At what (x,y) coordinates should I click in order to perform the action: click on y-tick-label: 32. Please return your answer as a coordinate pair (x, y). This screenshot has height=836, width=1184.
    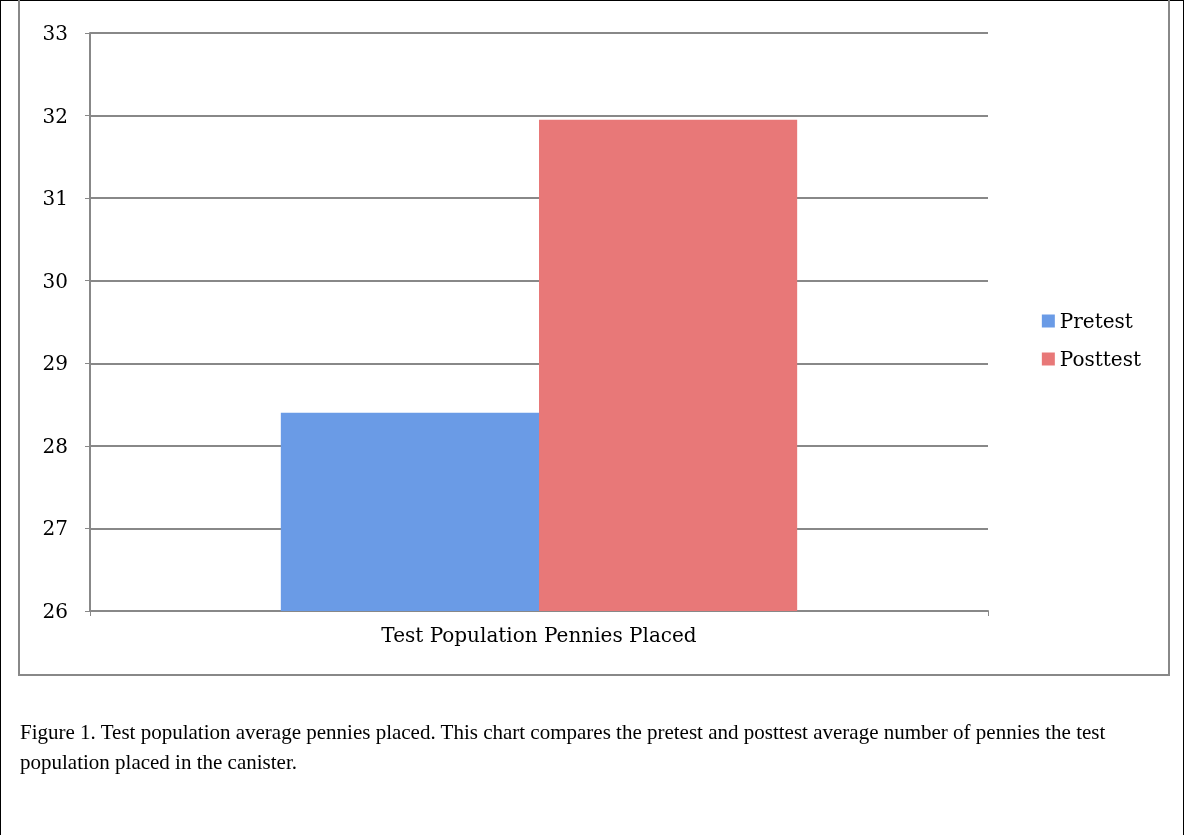
    Looking at the image, I should click on (55, 115).